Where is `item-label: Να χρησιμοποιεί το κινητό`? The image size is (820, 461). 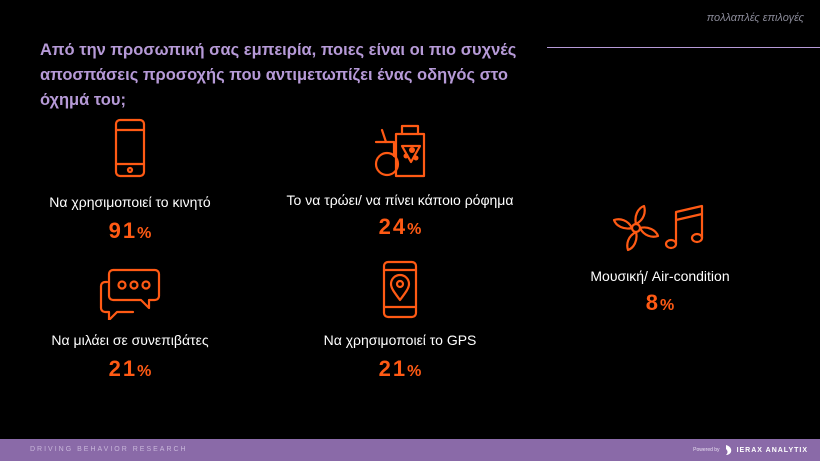
item-label: Να χρησιμοποιεί το κινητό is located at coordinates (130, 202).